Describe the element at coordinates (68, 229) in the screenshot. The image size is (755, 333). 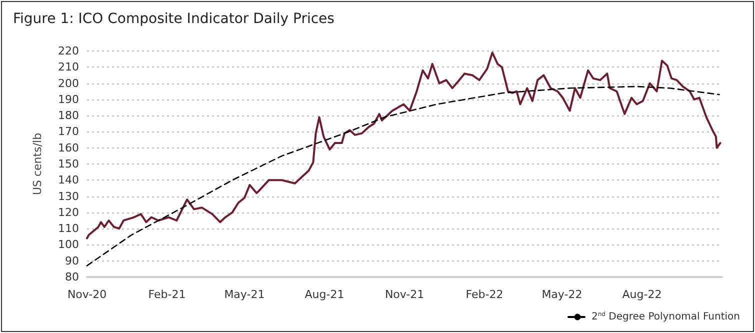
I see `y-tick-label: 110` at that location.